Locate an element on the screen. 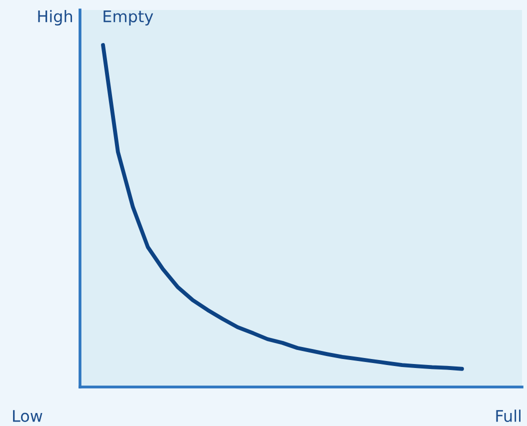  text: Low is located at coordinates (27, 416).